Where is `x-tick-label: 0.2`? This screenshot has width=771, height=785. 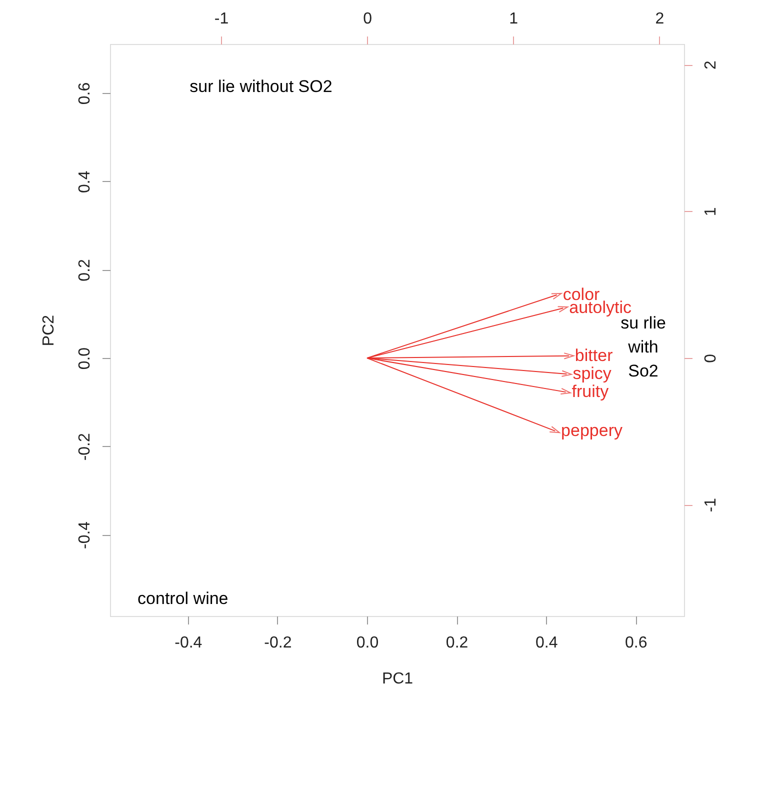 x-tick-label: 0.2 is located at coordinates (457, 643).